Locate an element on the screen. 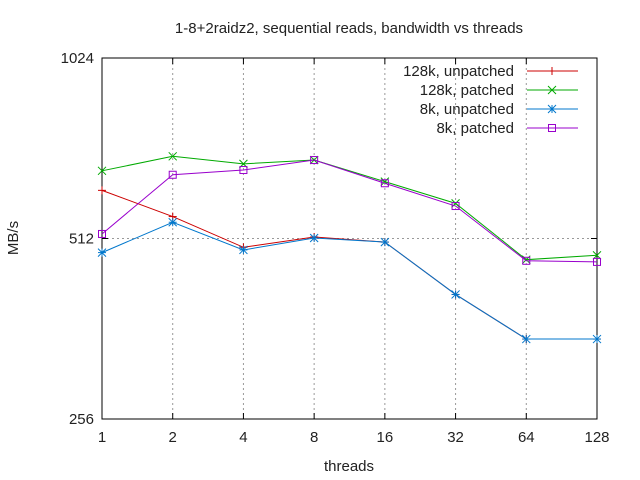 This screenshot has width=640, height=480. x-axis-label: threads is located at coordinates (349, 466).